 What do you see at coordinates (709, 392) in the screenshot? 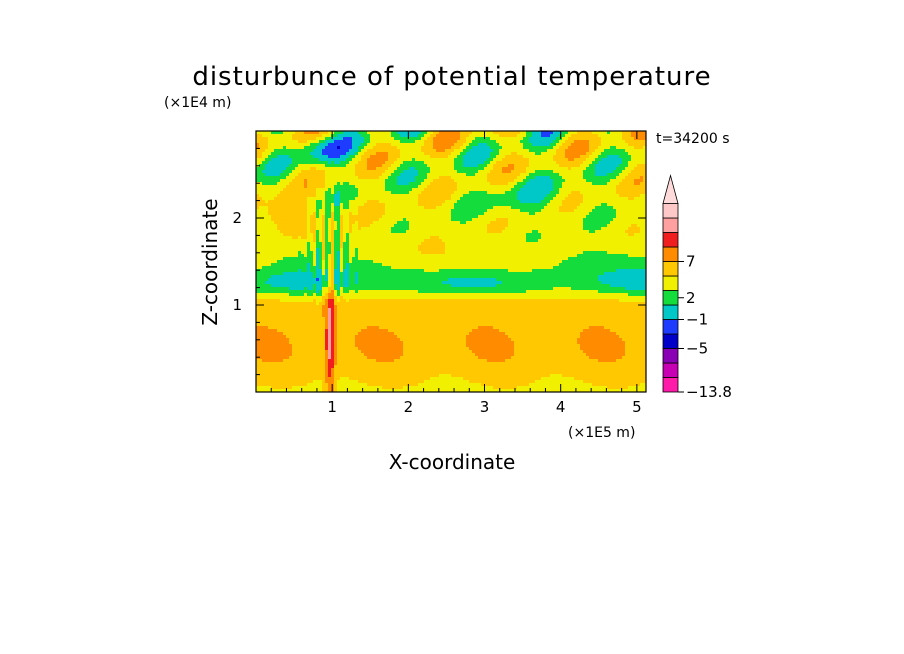
I see `colorbar-label: −13.8` at bounding box center [709, 392].